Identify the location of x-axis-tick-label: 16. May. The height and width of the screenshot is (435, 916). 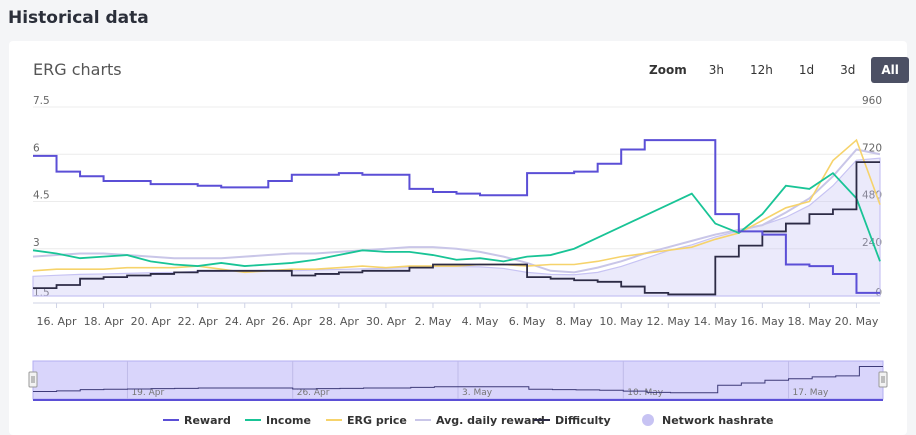
(762, 321).